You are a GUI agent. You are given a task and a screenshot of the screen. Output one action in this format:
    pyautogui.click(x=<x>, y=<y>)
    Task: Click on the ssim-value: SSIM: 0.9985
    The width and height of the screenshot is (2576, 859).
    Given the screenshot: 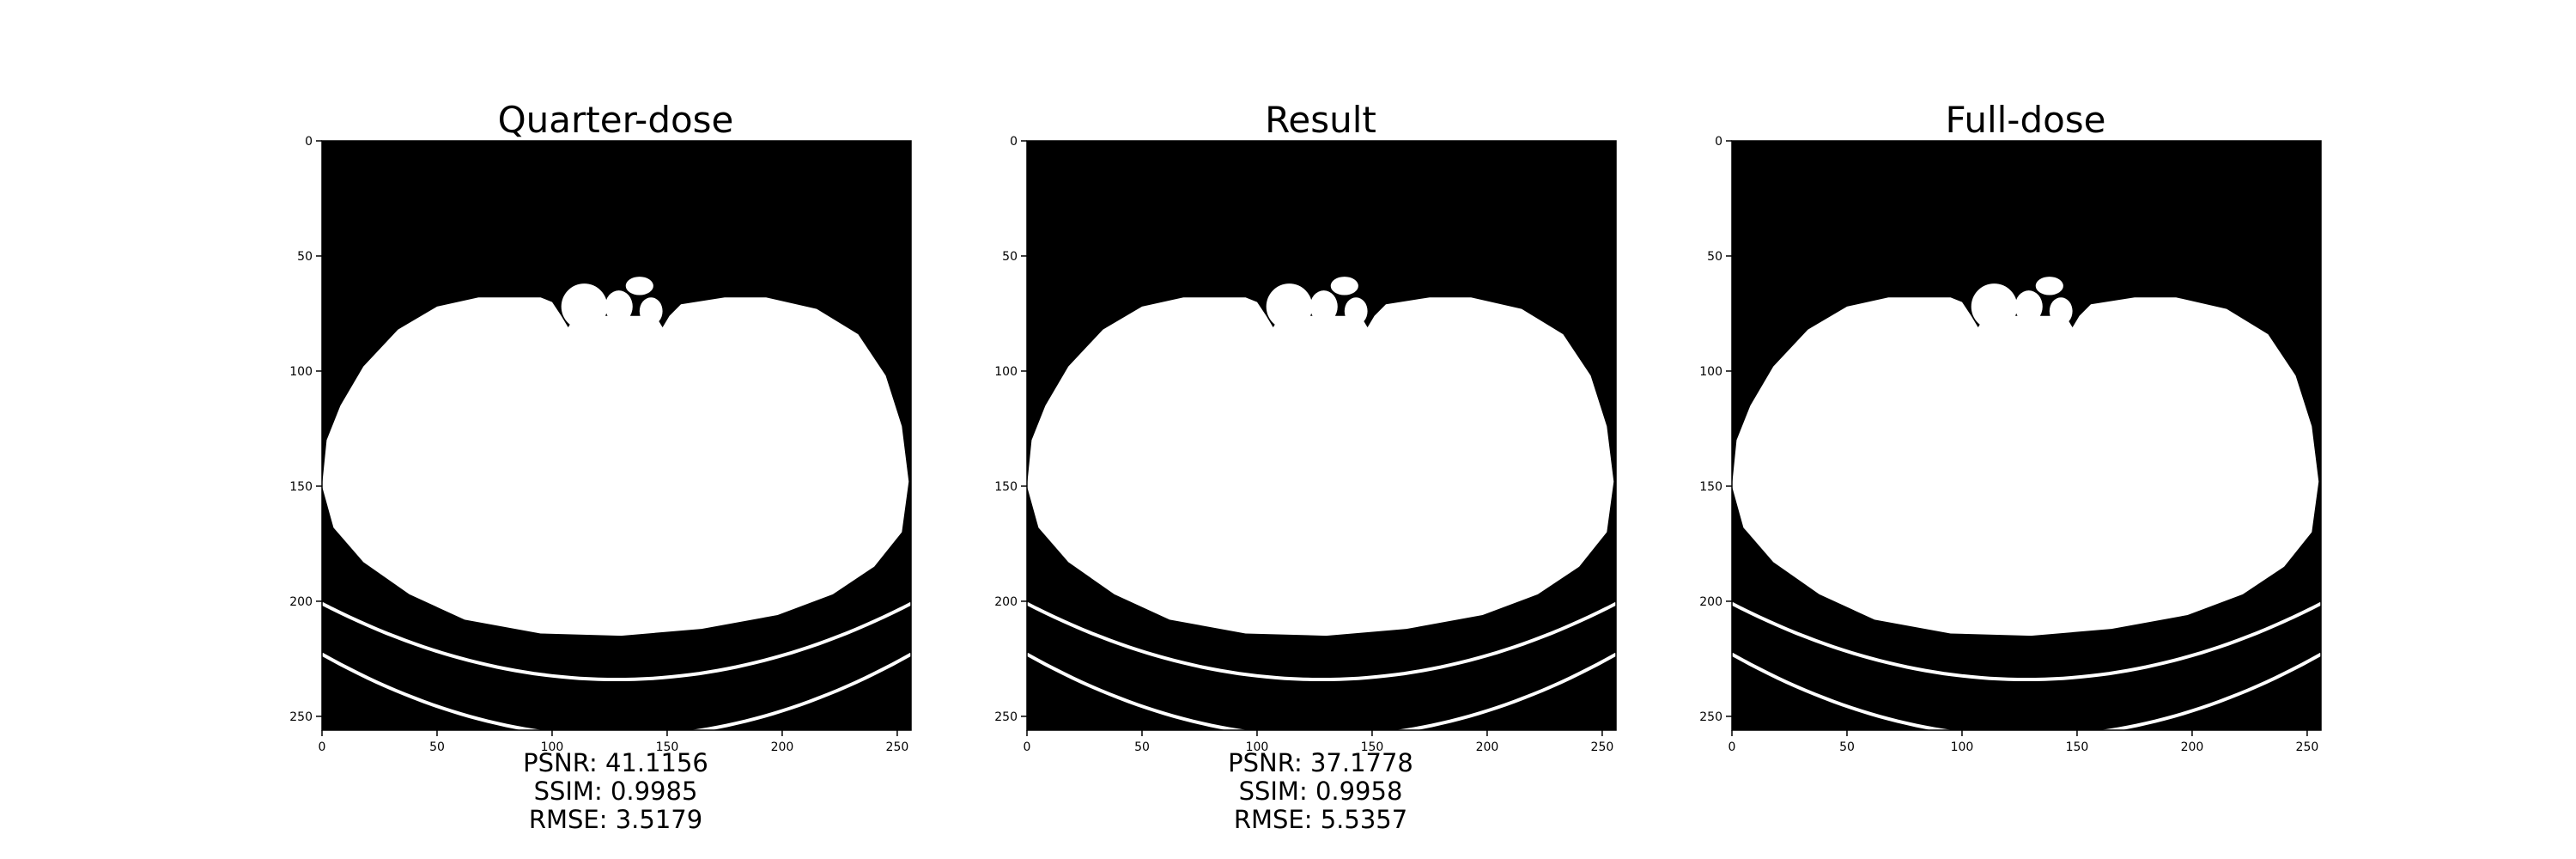 What is the action you would take?
    pyautogui.click(x=616, y=791)
    